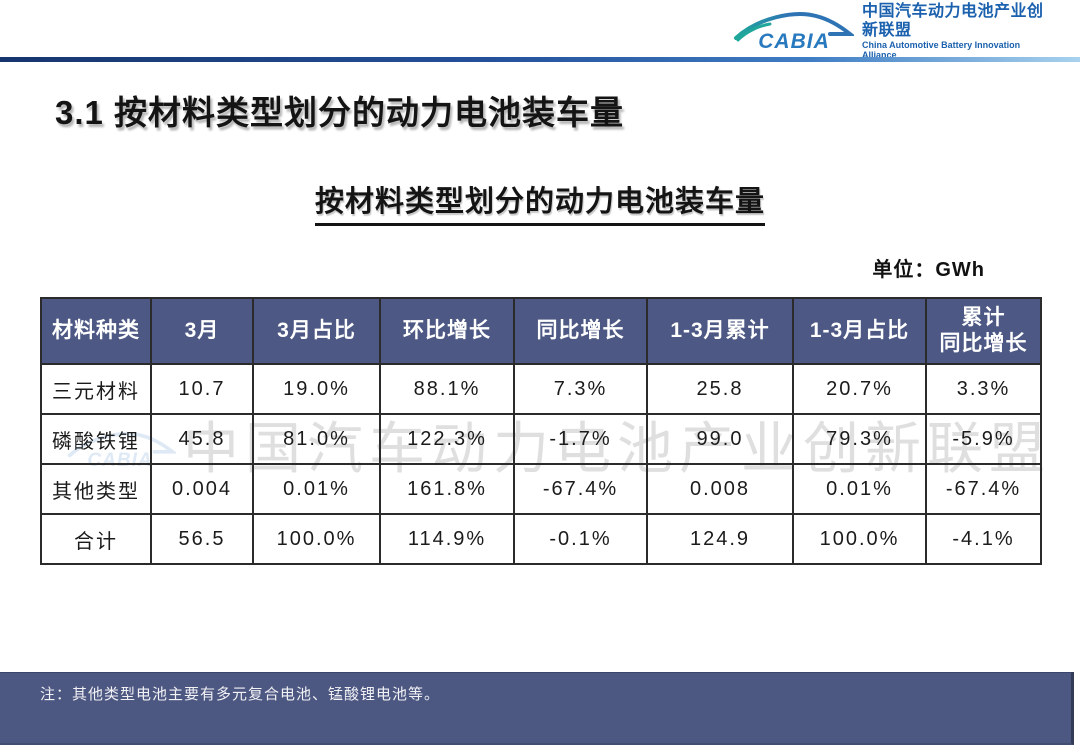 The image size is (1080, 745). Describe the element at coordinates (447, 389) in the screenshot. I see `cell: 88.1%` at that location.